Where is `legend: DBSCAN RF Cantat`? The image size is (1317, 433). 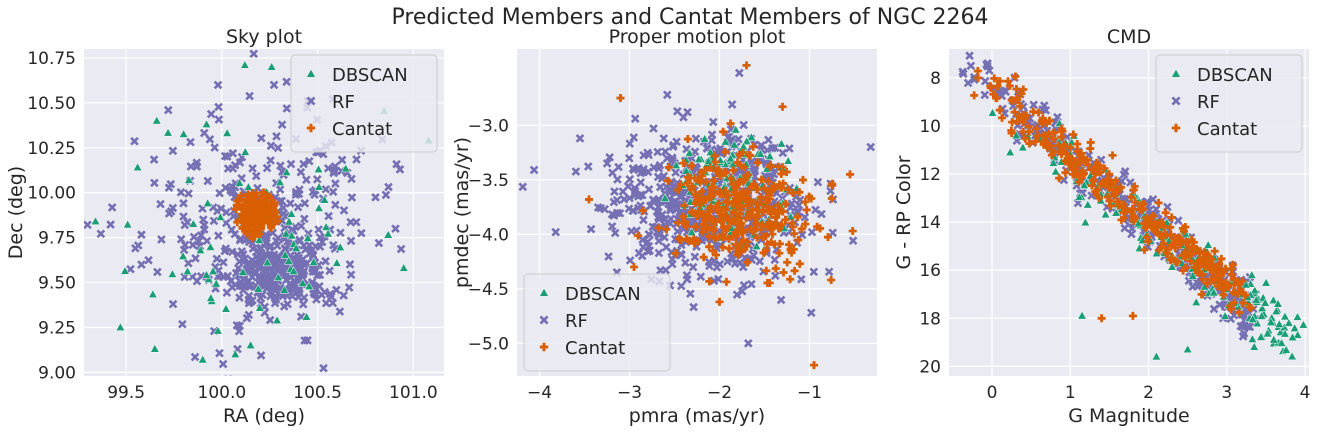 legend: DBSCAN RF Cantat is located at coordinates (597, 322).